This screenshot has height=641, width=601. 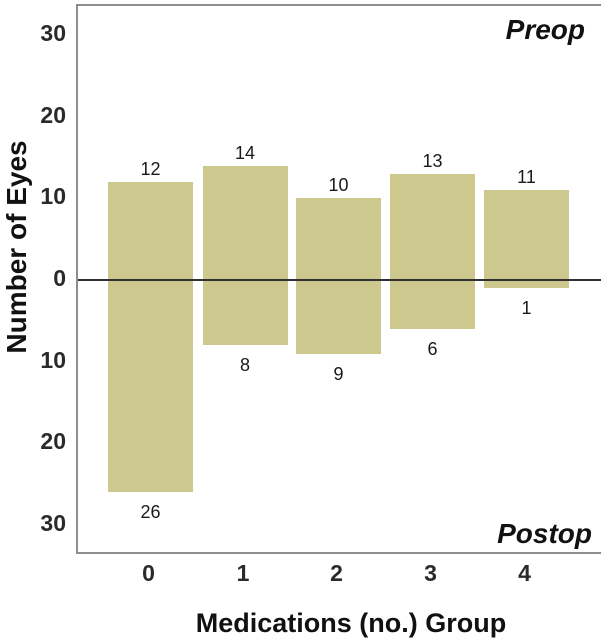 What do you see at coordinates (351, 623) in the screenshot?
I see `x-axis-title: Medications (no.) Group` at bounding box center [351, 623].